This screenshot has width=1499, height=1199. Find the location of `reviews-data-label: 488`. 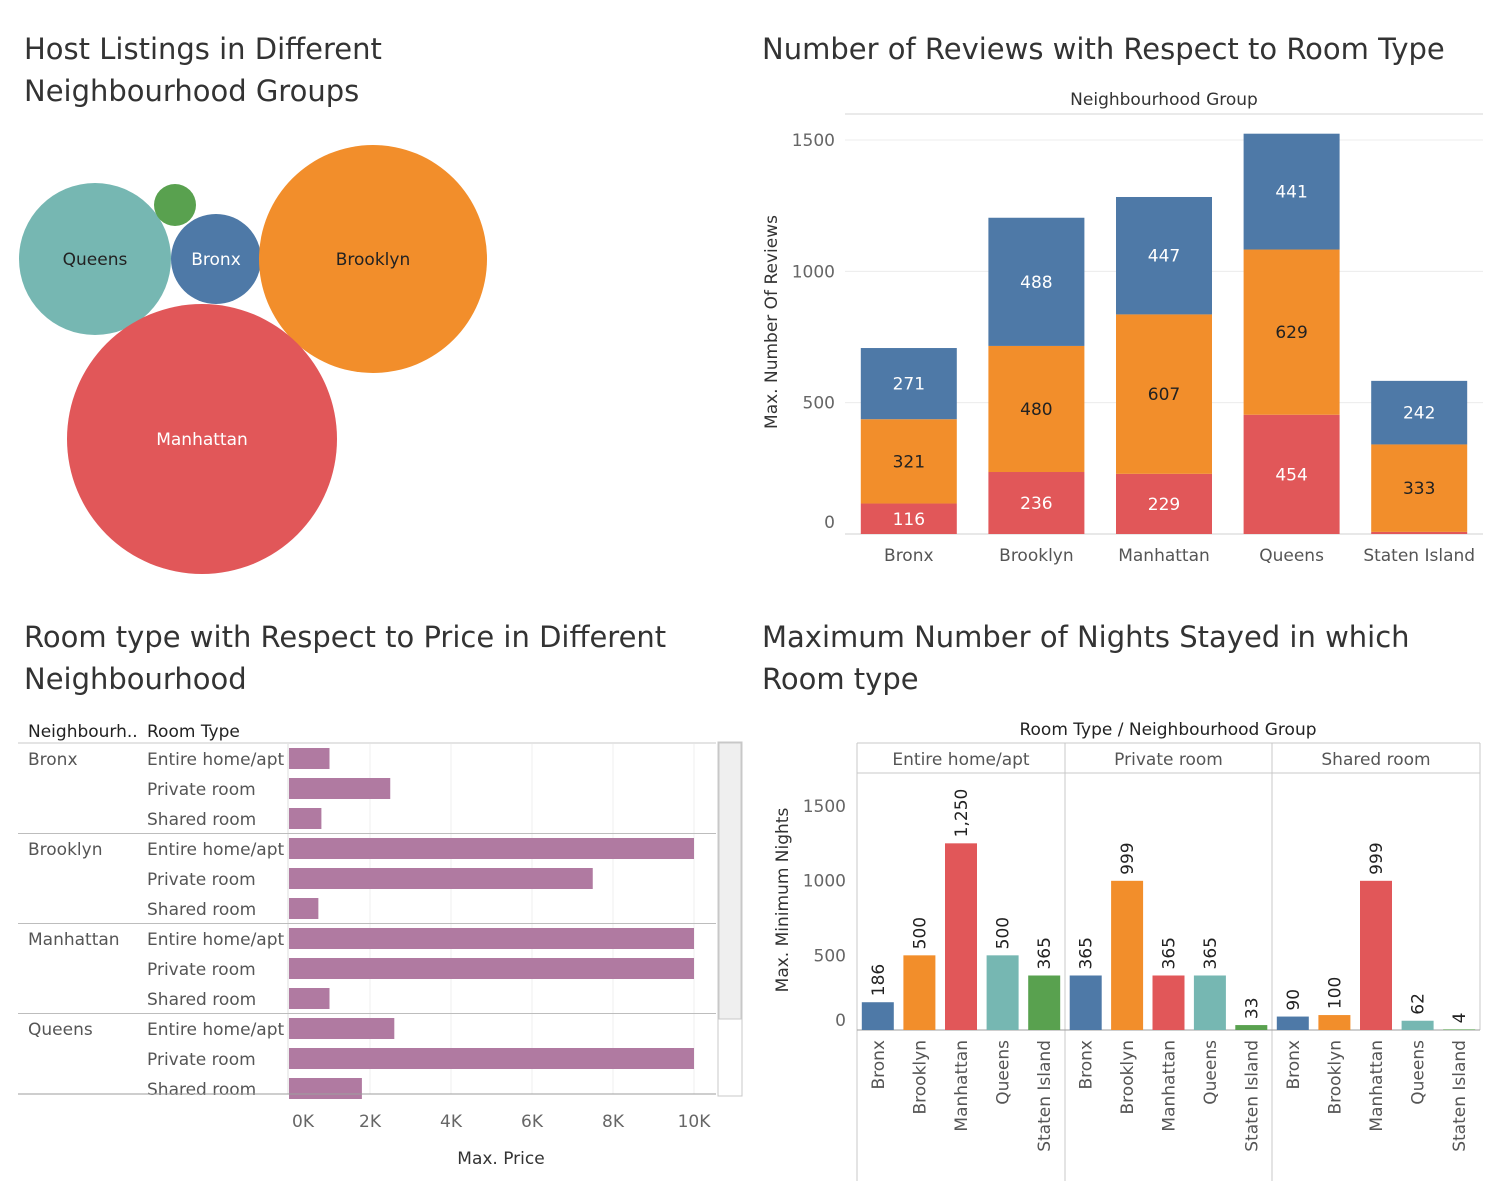

reviews-data-label: 488 is located at coordinates (1036, 283).